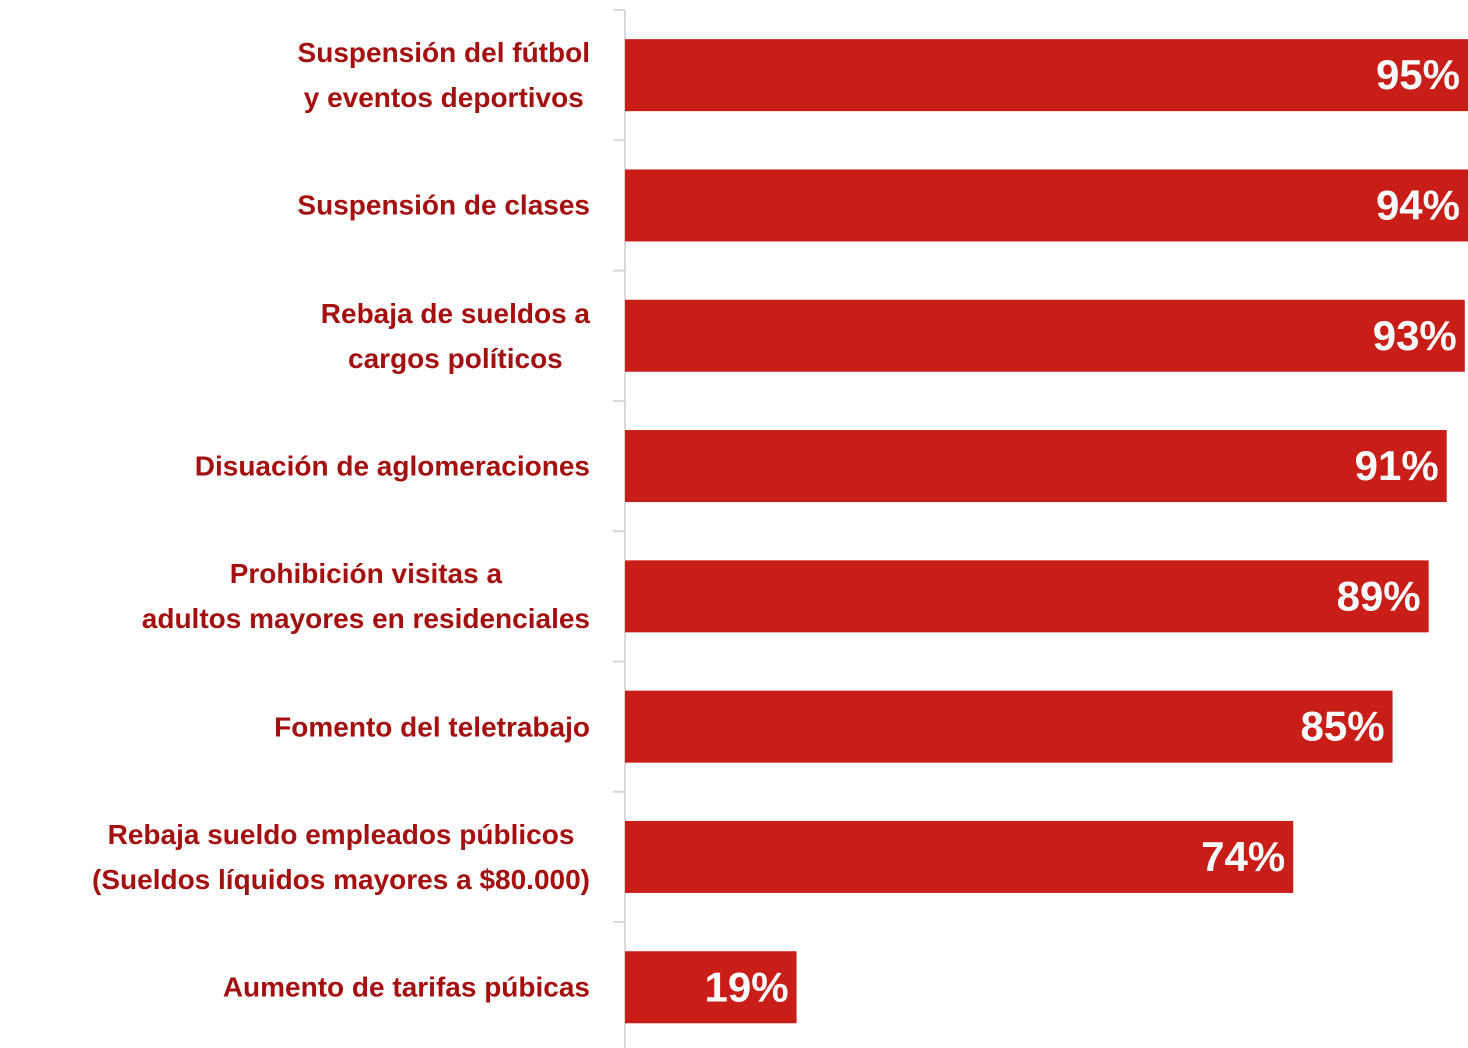 The width and height of the screenshot is (1468, 1048). I want to click on value-label: 89%, so click(1379, 595).